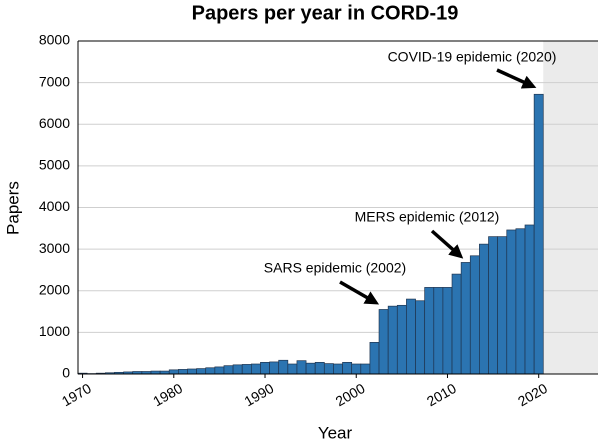 This screenshot has width=598, height=442. I want to click on annotation: SARS epidemic (2002), so click(335, 268).